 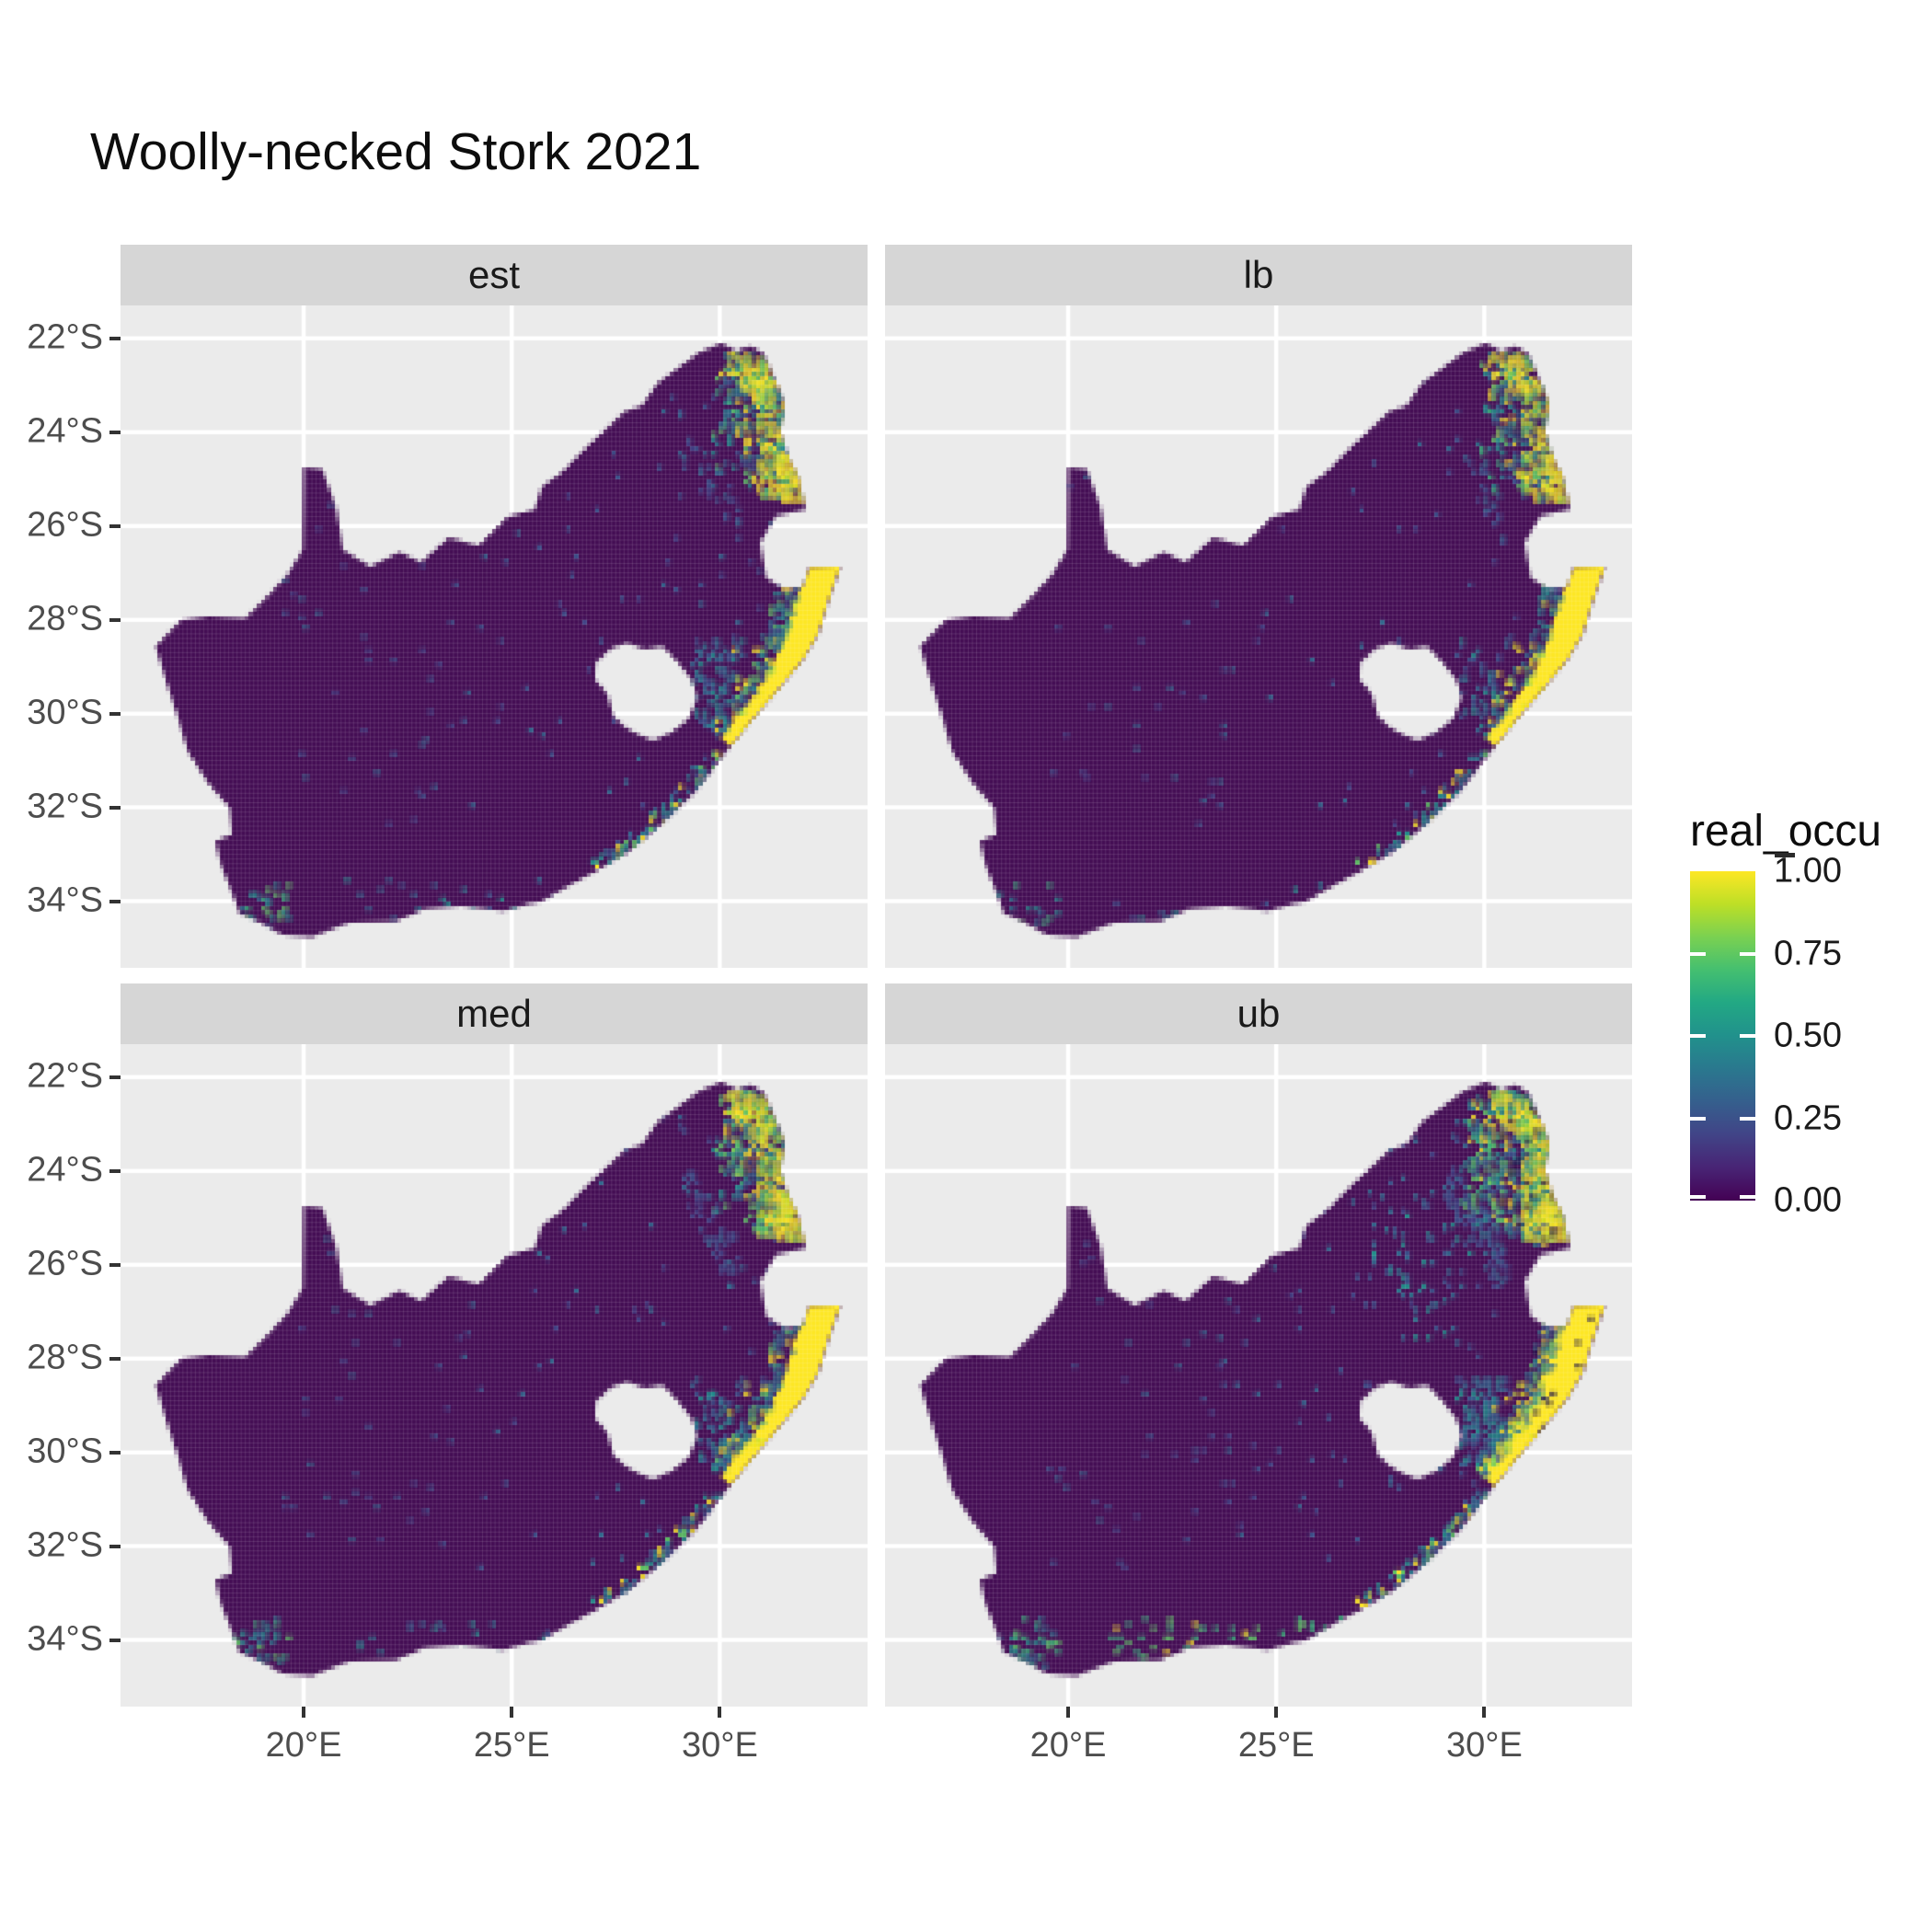 What do you see at coordinates (1808, 1200) in the screenshot?
I see `legend-tick-label: 0.00` at bounding box center [1808, 1200].